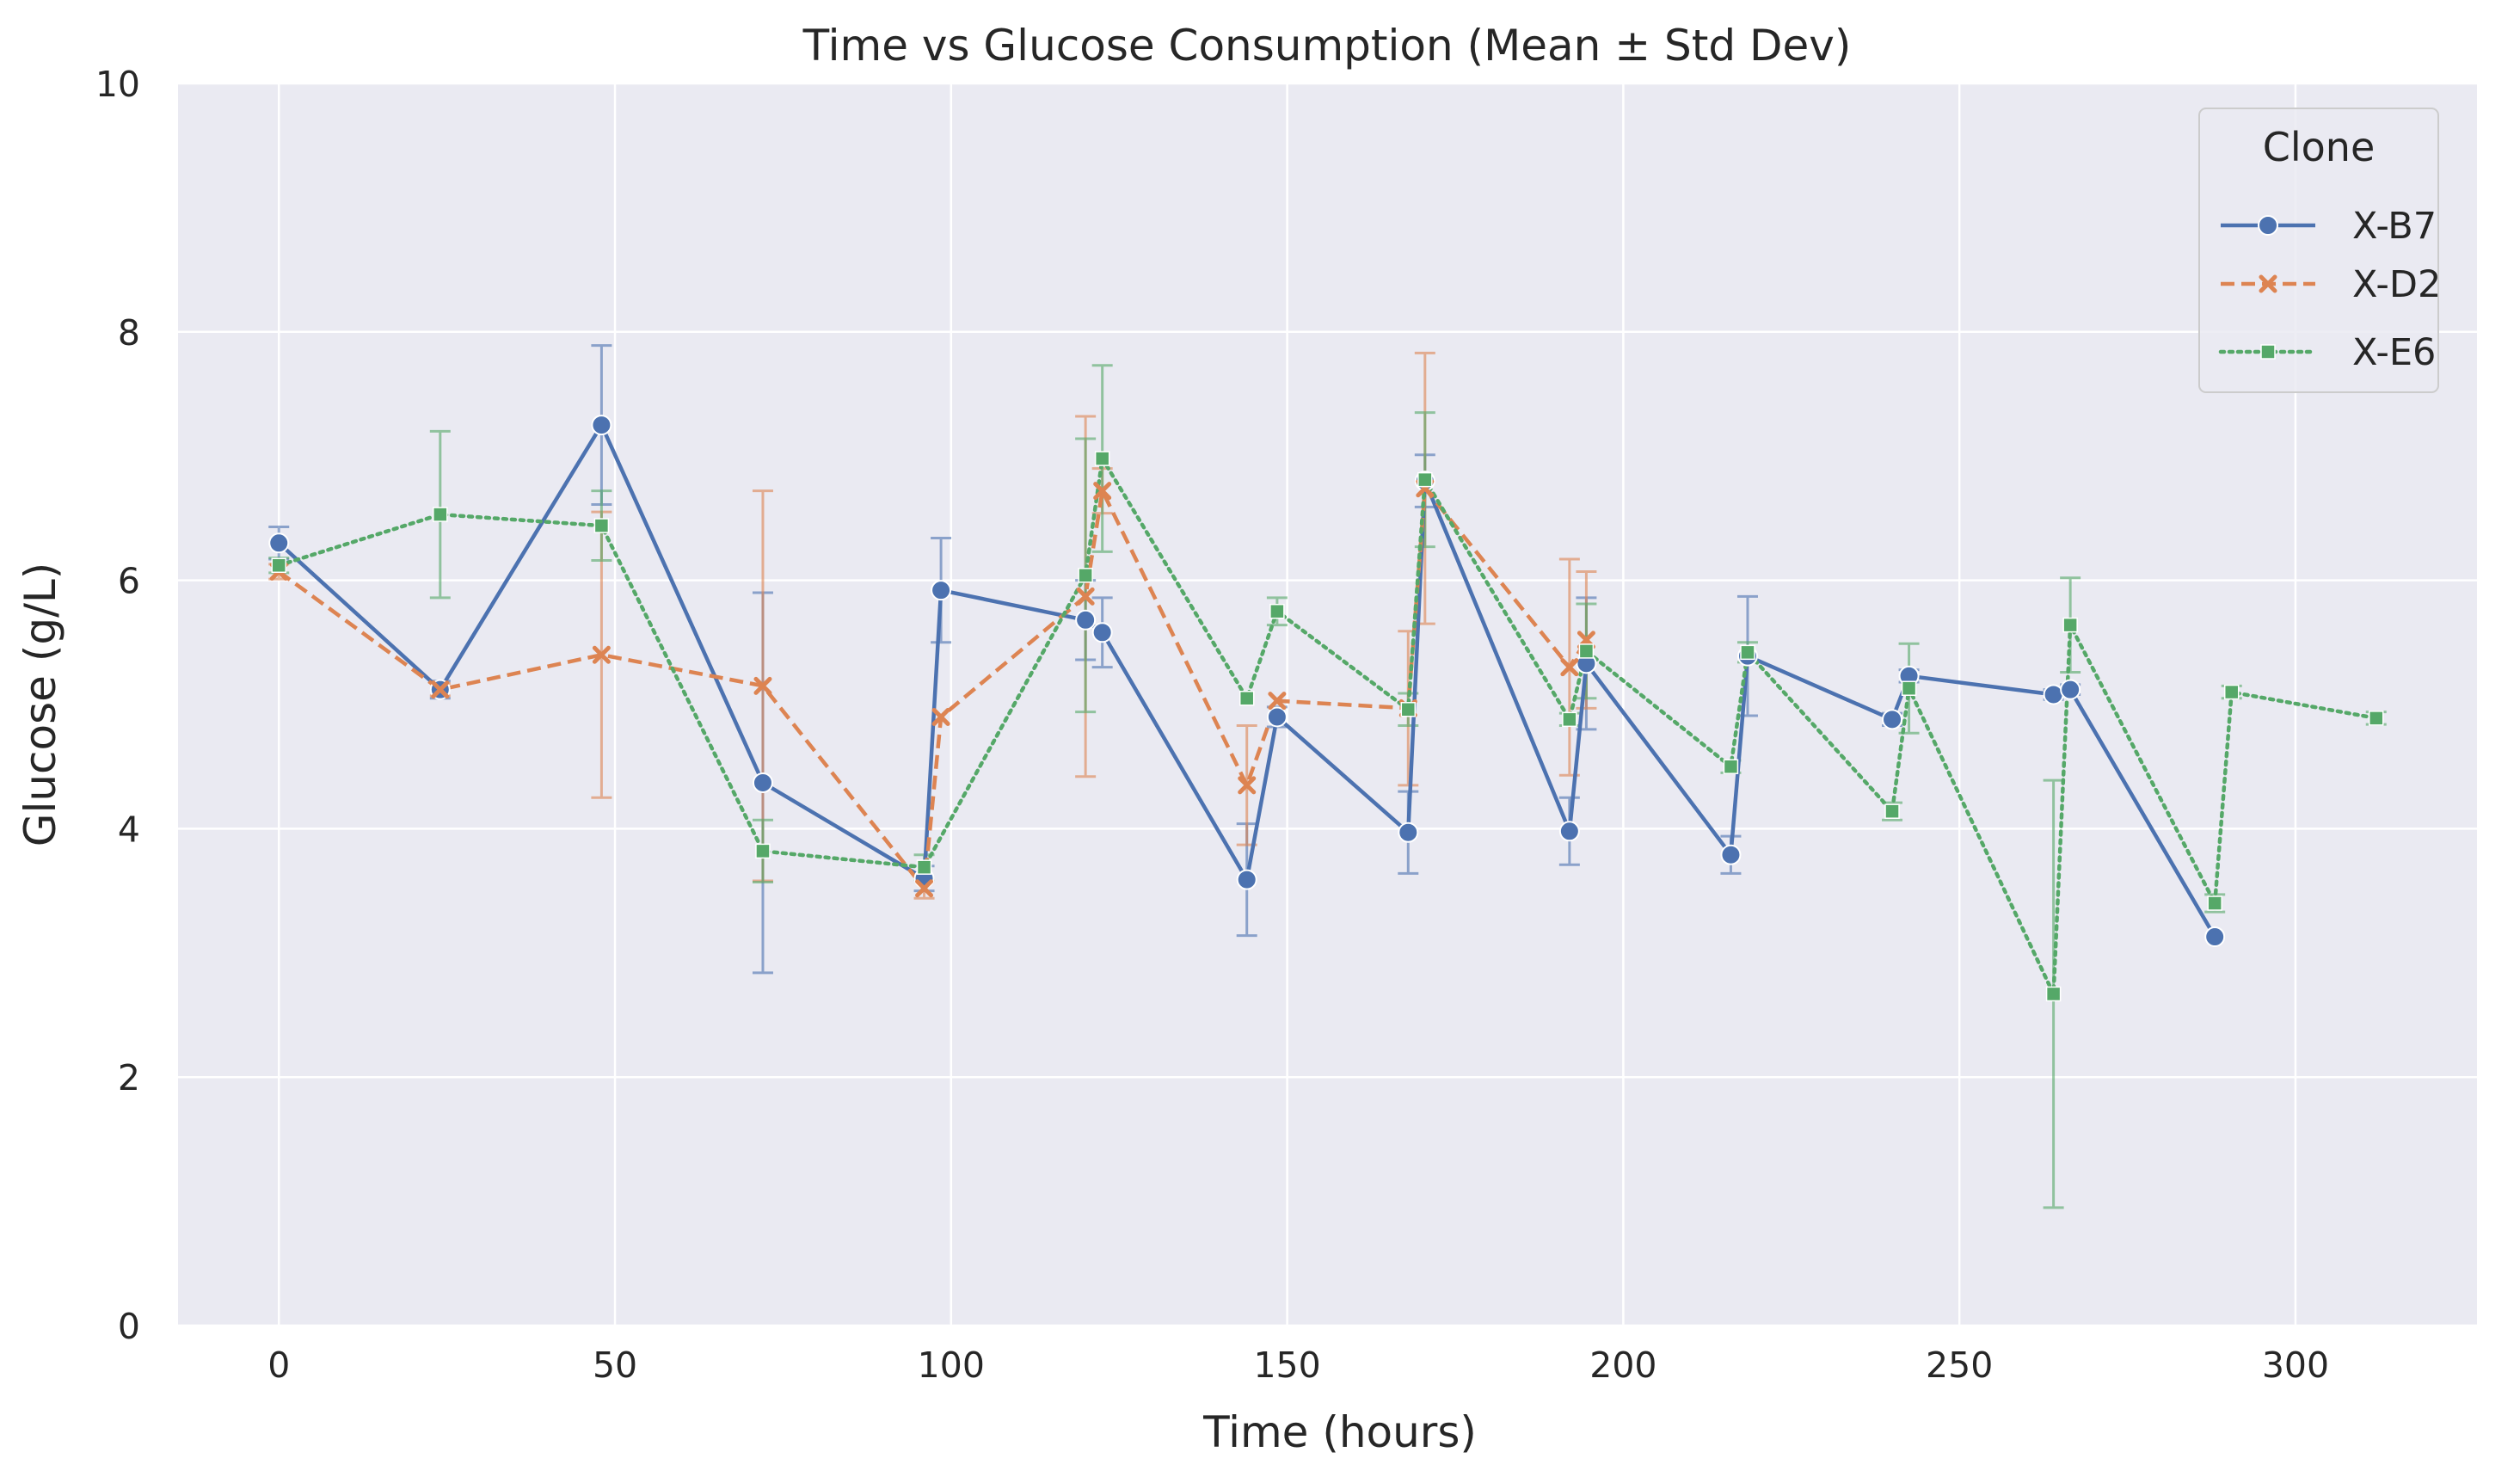  Describe the element at coordinates (129, 333) in the screenshot. I see `y-tick-label: 8` at that location.